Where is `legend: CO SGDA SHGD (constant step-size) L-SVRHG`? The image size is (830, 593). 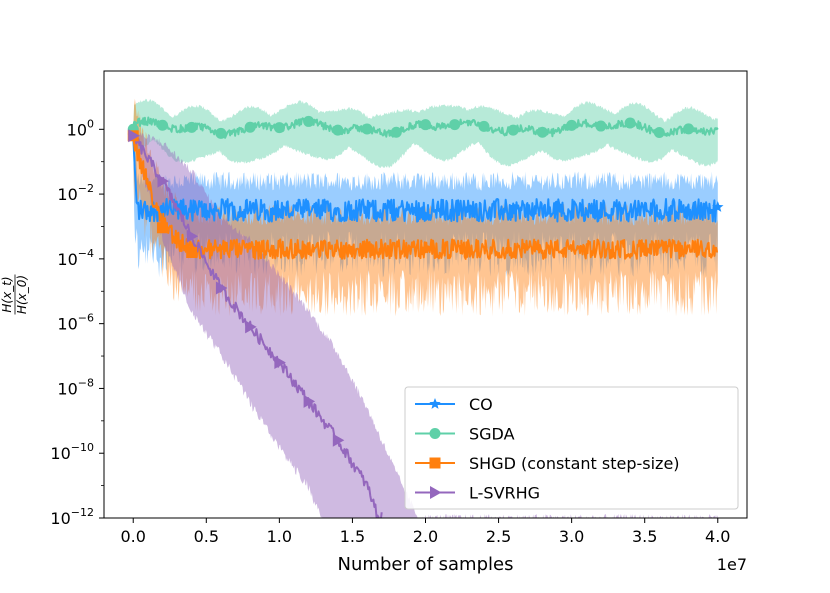
legend: CO SGDA SHGD (constant step-size) L-SVRHG is located at coordinates (571, 448).